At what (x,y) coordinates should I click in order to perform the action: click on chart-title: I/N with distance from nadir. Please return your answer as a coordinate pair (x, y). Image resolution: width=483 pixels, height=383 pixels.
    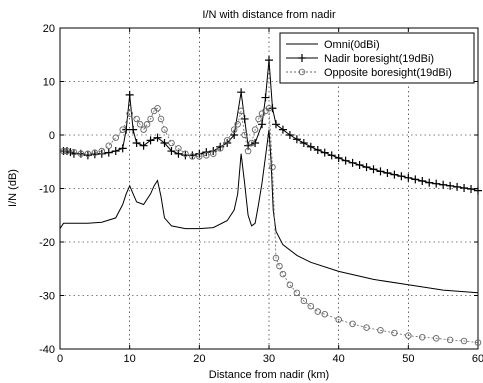
    Looking at the image, I should click on (269, 15).